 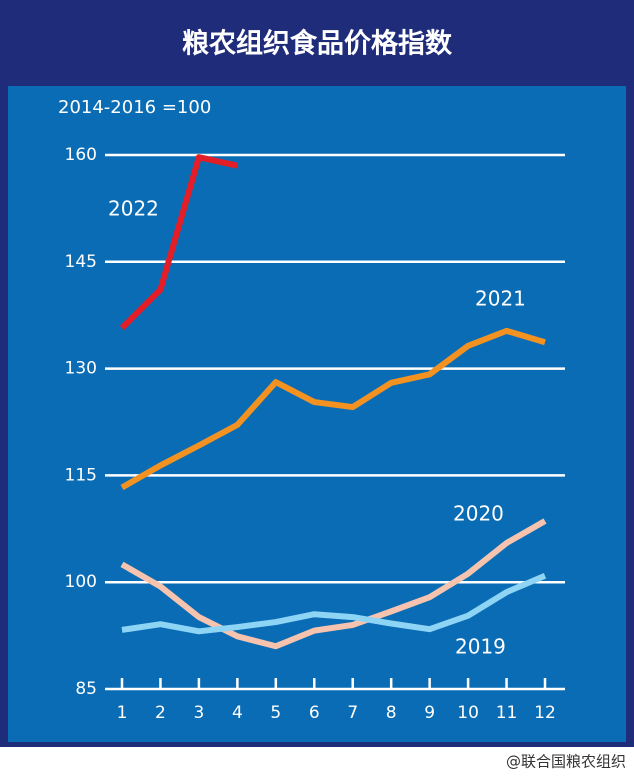 I want to click on y-tick-label: 100, so click(x=81, y=582).